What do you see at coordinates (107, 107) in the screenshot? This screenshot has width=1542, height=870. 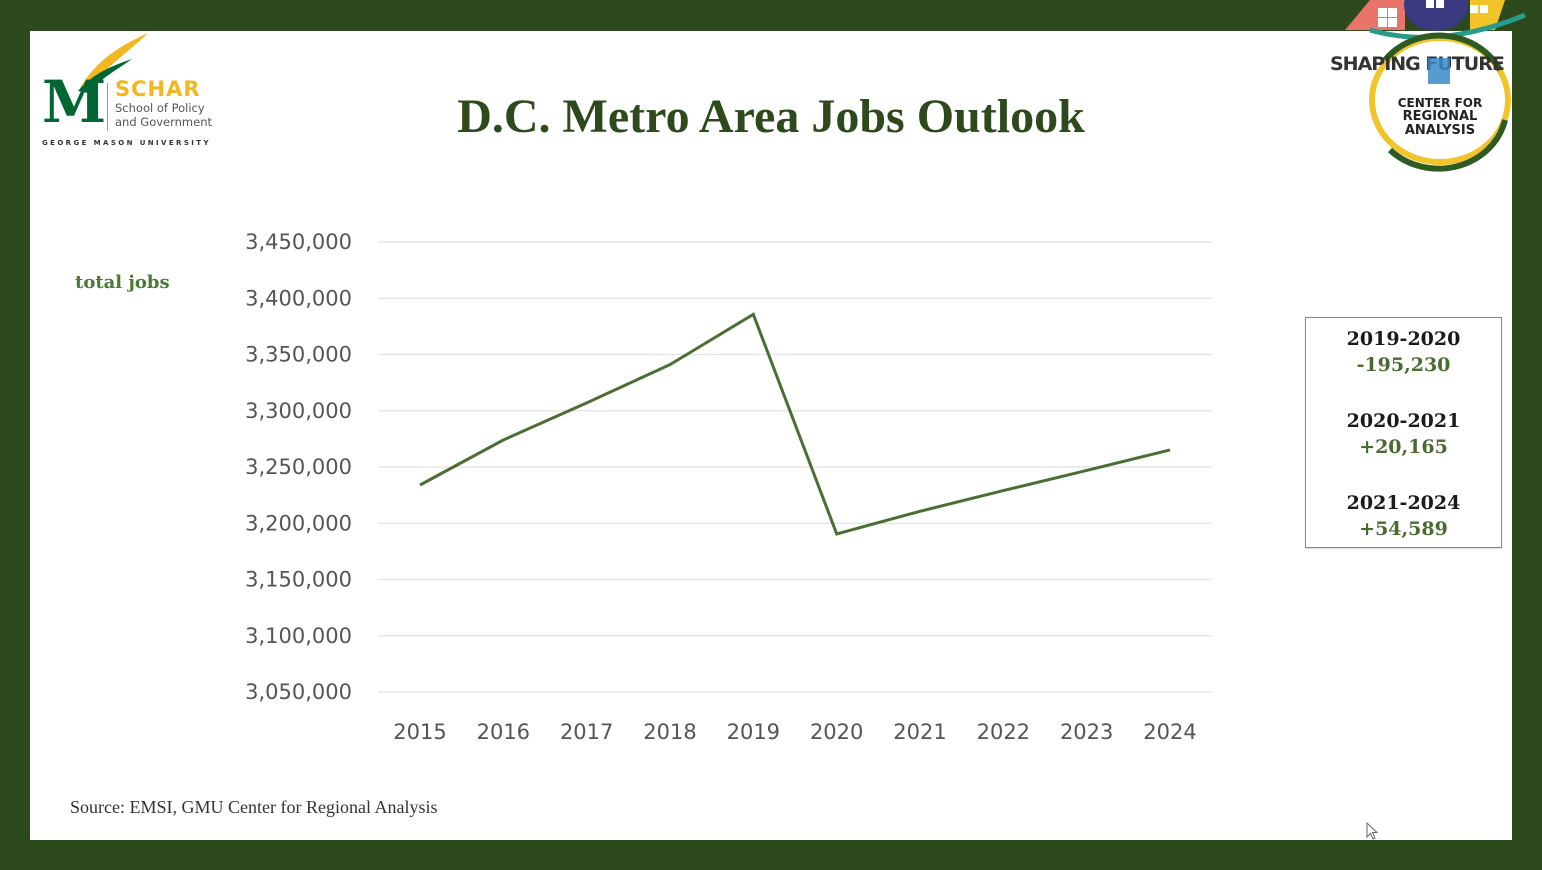 I see `logo-divider` at bounding box center [107, 107].